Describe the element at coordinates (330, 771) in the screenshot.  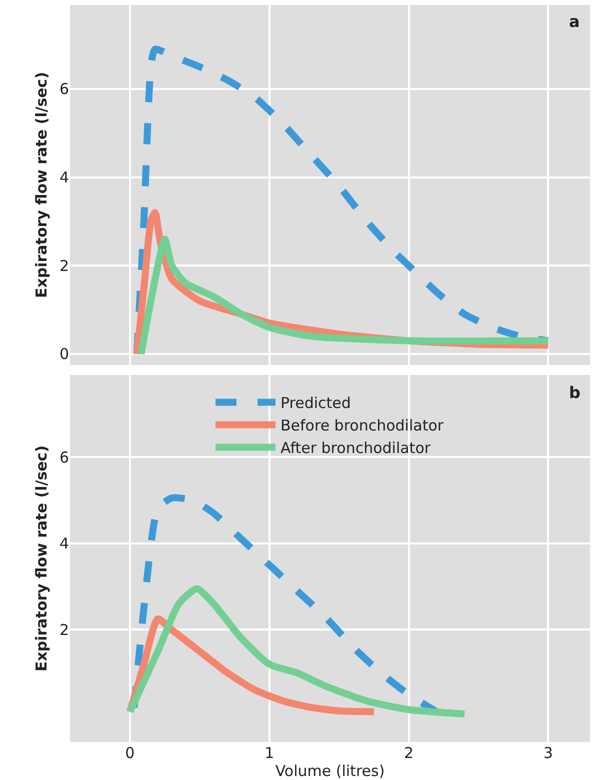
I see `x-axis-title: Volume (litres)` at that location.